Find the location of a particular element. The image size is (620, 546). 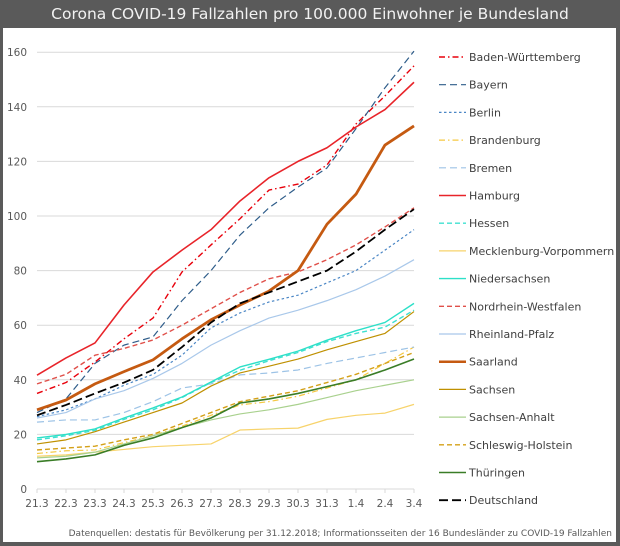

y-tick-label: 100 is located at coordinates (17, 217).